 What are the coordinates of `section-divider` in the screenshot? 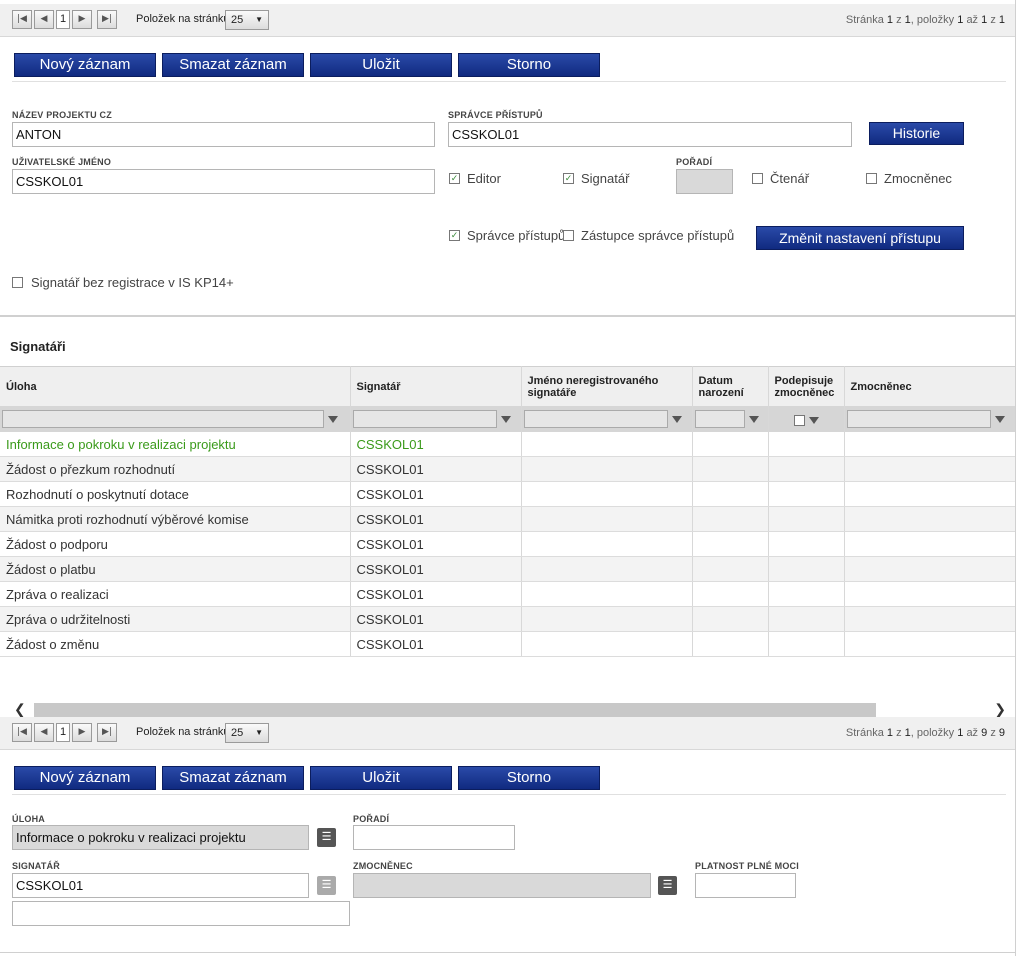 It's located at (507, 316).